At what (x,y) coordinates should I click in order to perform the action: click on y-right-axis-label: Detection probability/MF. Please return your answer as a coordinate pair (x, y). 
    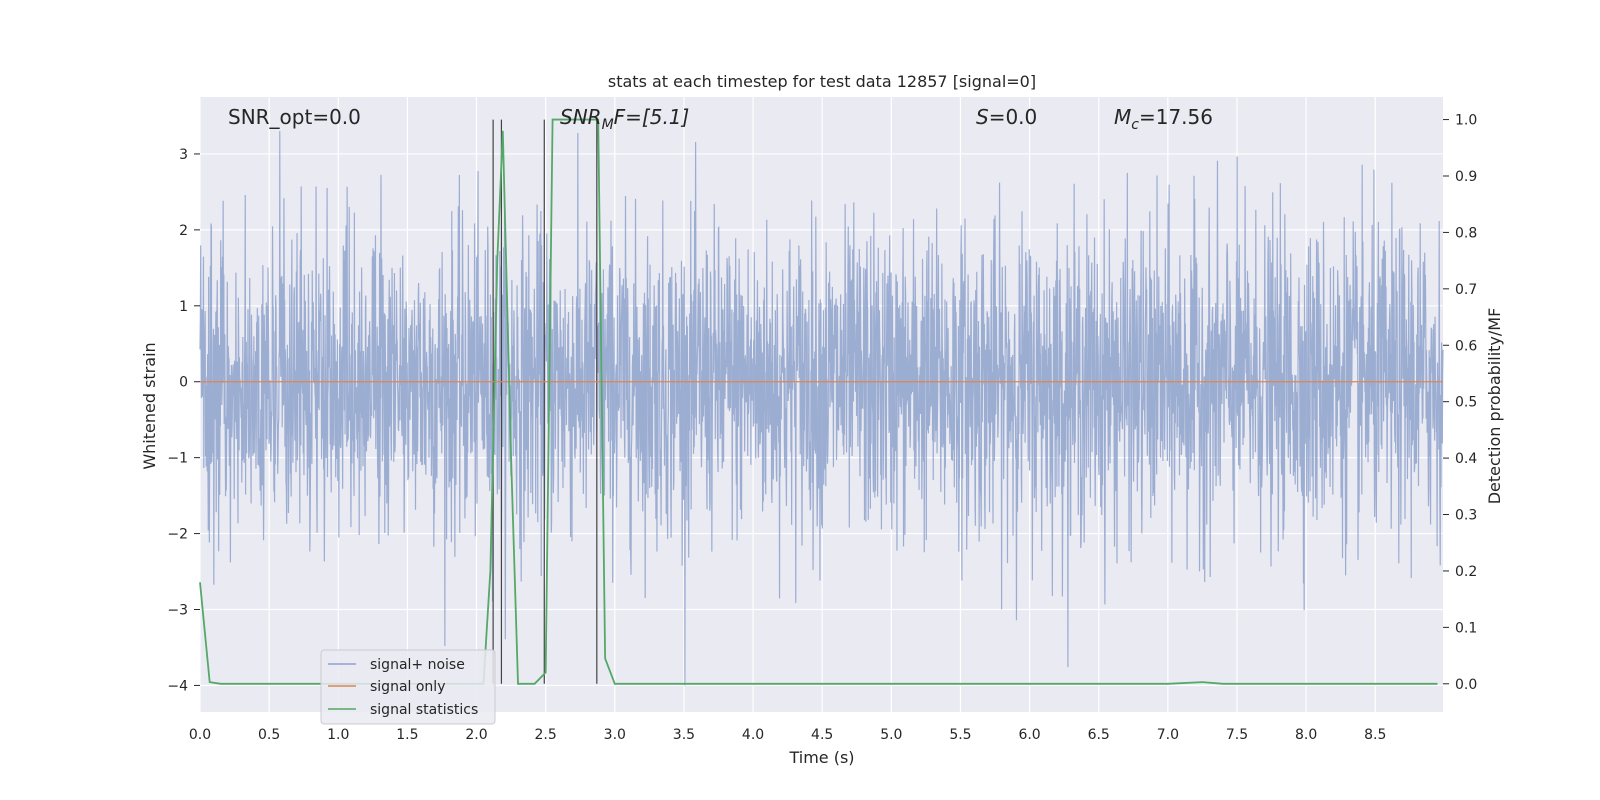
    Looking at the image, I should click on (1494, 406).